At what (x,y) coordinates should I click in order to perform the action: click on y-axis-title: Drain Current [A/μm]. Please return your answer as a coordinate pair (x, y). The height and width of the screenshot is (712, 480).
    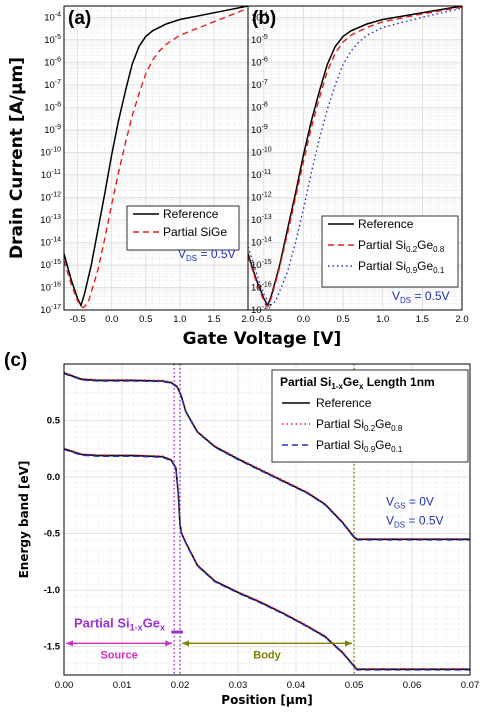
    Looking at the image, I should click on (17, 158).